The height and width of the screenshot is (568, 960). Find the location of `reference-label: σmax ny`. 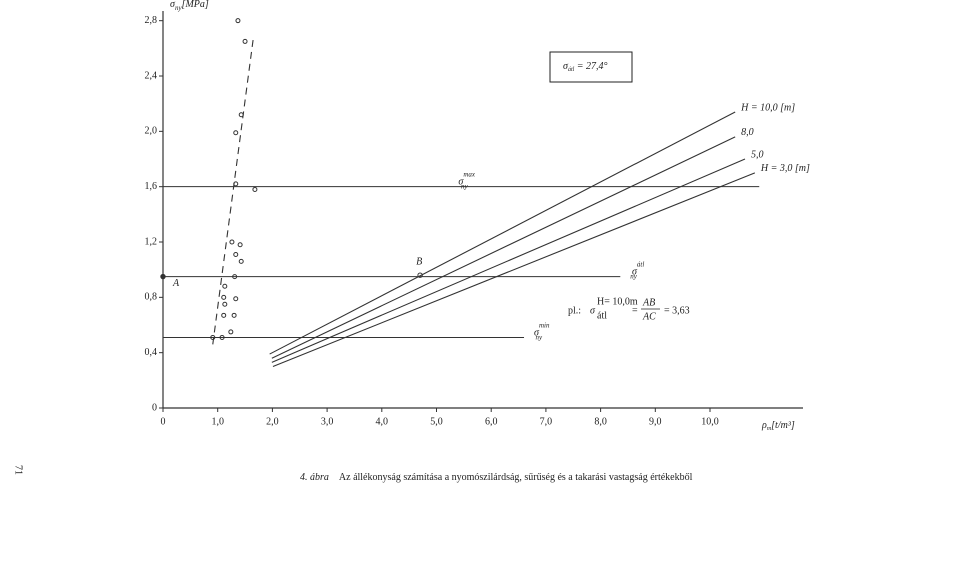

reference-label: σmax ny is located at coordinates (466, 180).